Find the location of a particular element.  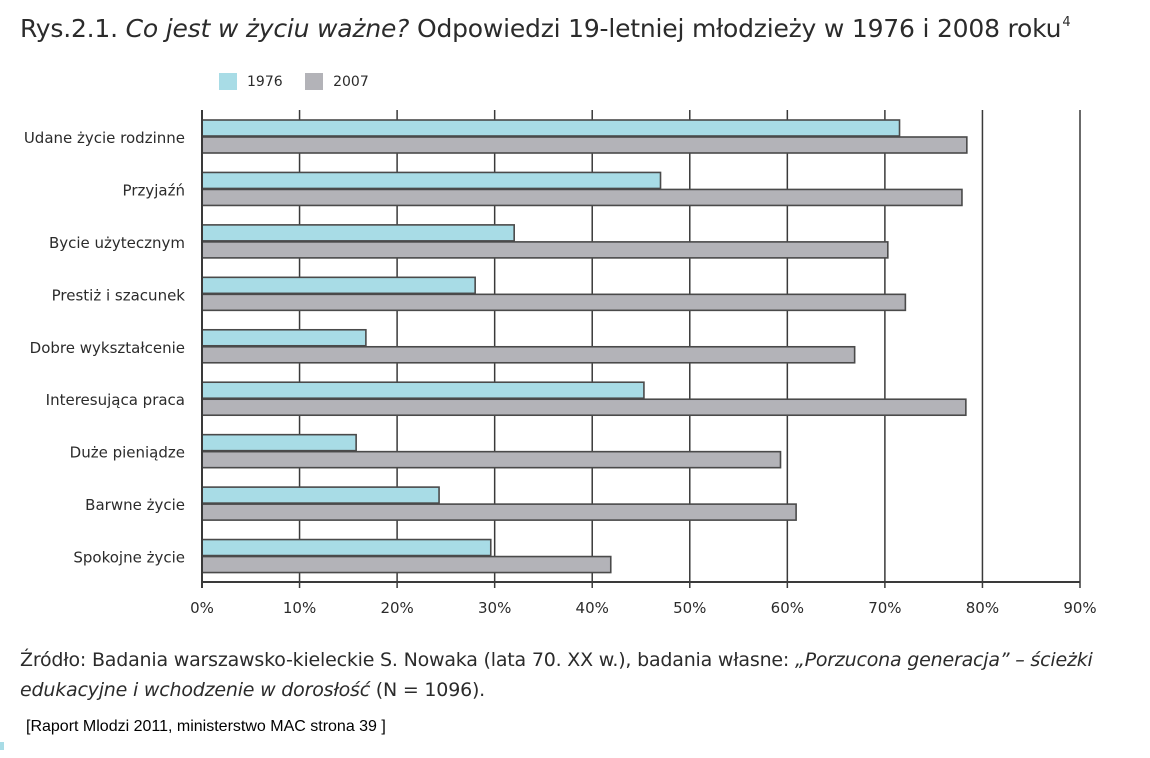

category-label-6: Interesująca praca is located at coordinates (115, 400).